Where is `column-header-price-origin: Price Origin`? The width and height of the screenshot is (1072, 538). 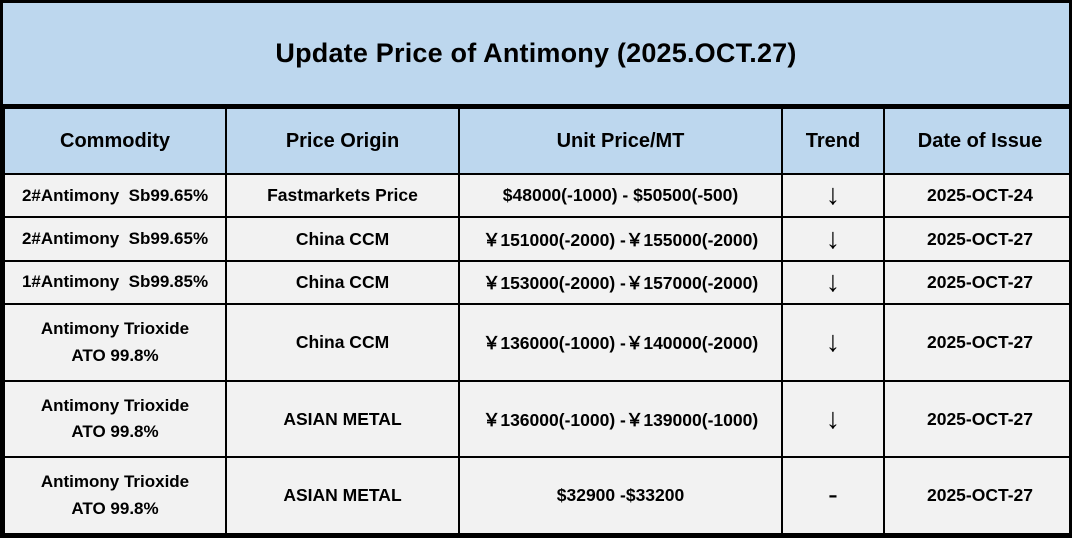 column-header-price-origin: Price Origin is located at coordinates (342, 141).